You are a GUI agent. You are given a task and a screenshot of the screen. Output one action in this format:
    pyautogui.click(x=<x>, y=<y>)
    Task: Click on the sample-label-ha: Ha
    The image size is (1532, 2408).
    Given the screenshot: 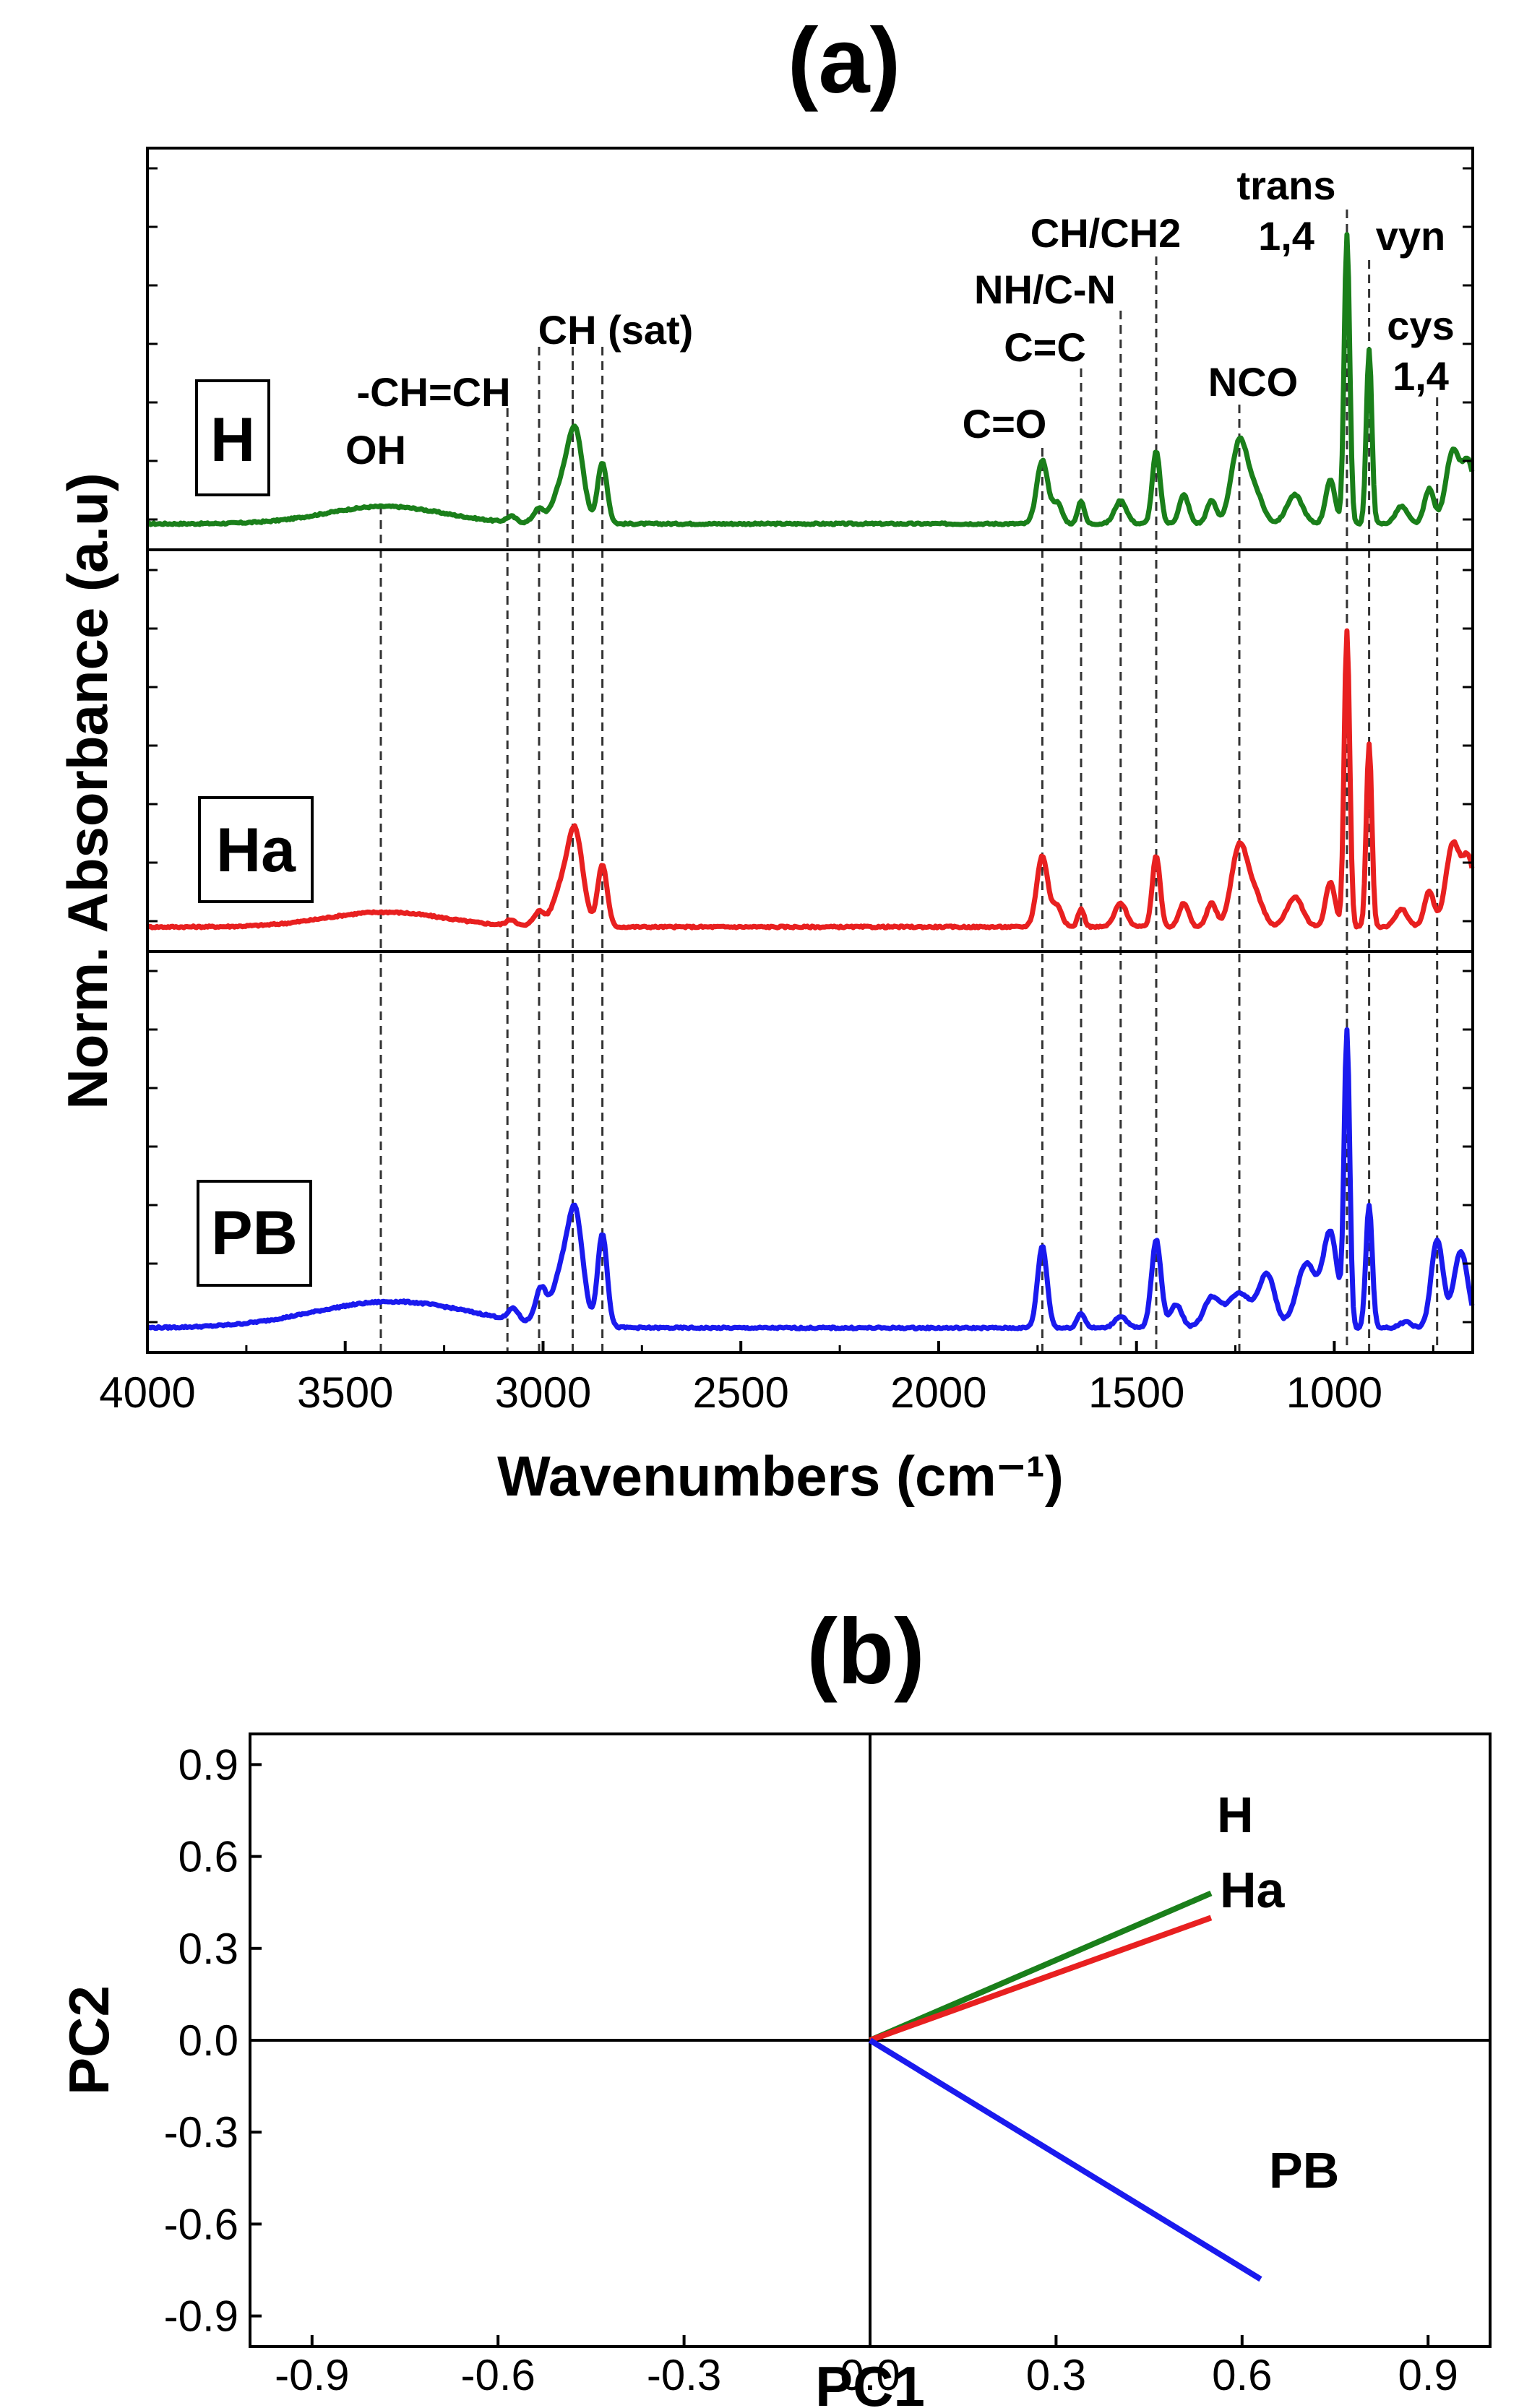 What is the action you would take?
    pyautogui.click(x=256, y=850)
    